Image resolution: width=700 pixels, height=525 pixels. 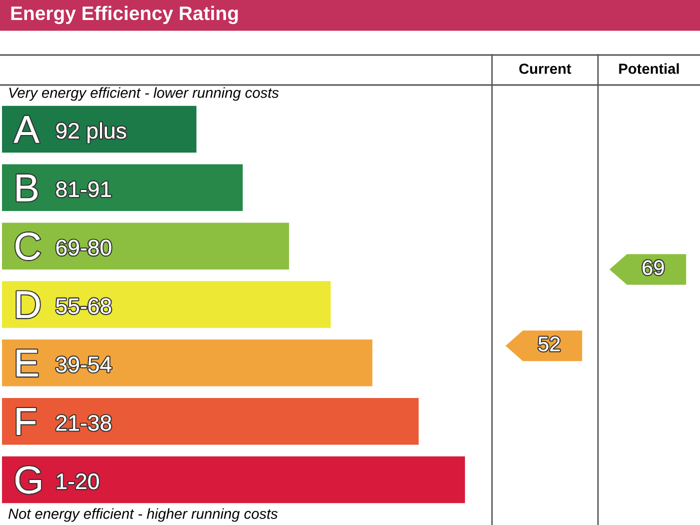 What do you see at coordinates (545, 69) in the screenshot?
I see `text: Current` at bounding box center [545, 69].